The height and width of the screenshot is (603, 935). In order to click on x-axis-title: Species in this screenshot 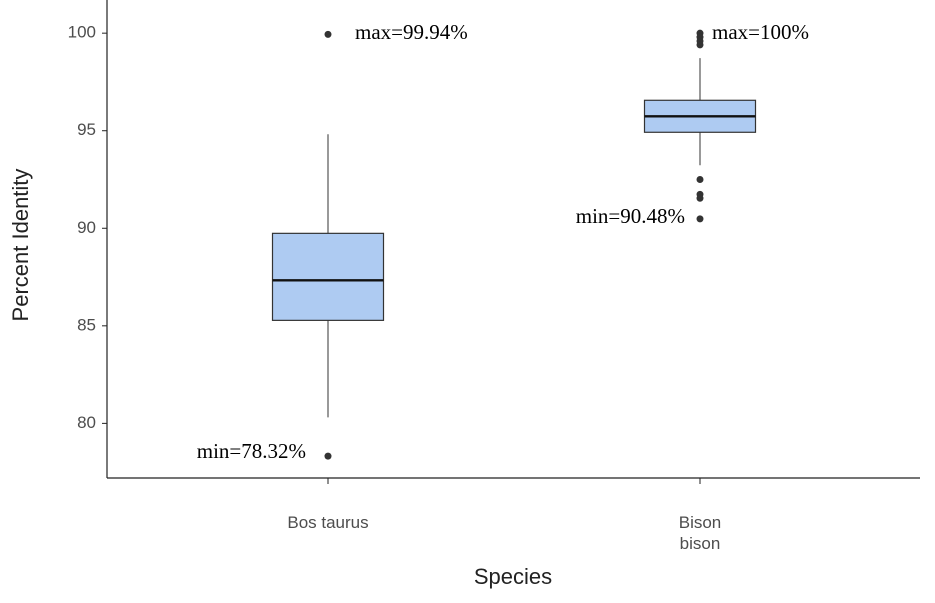, I will do `click(513, 576)`.